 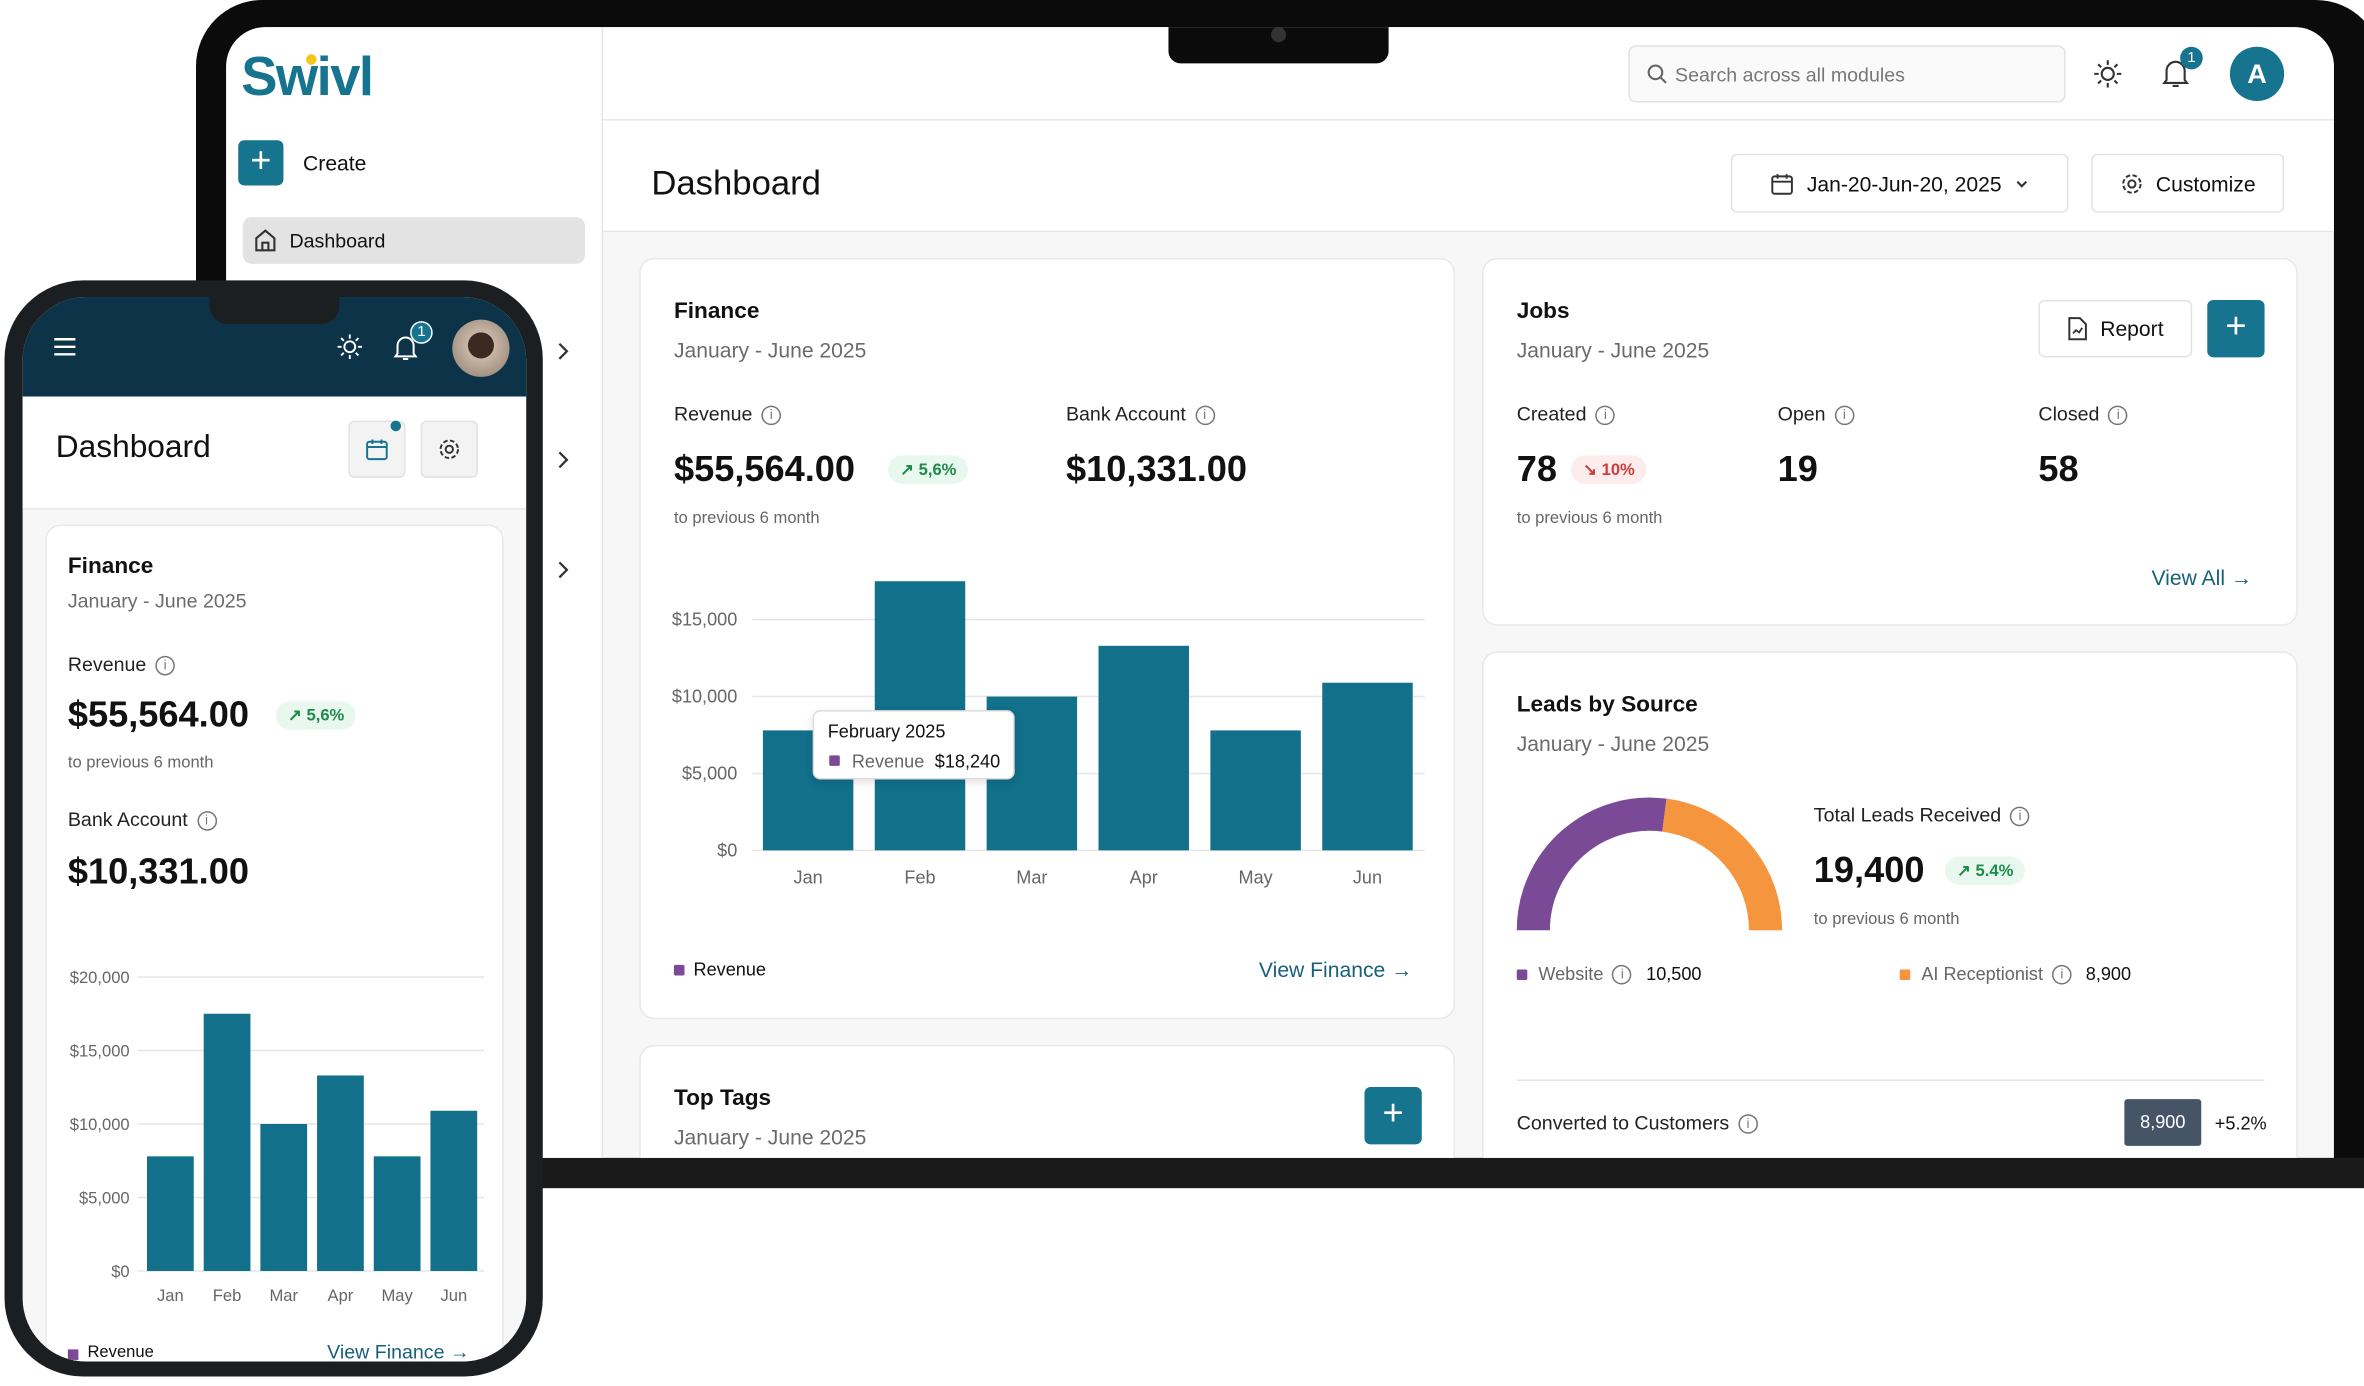 What do you see at coordinates (2188, 577) in the screenshot?
I see `view-all-label: View All` at bounding box center [2188, 577].